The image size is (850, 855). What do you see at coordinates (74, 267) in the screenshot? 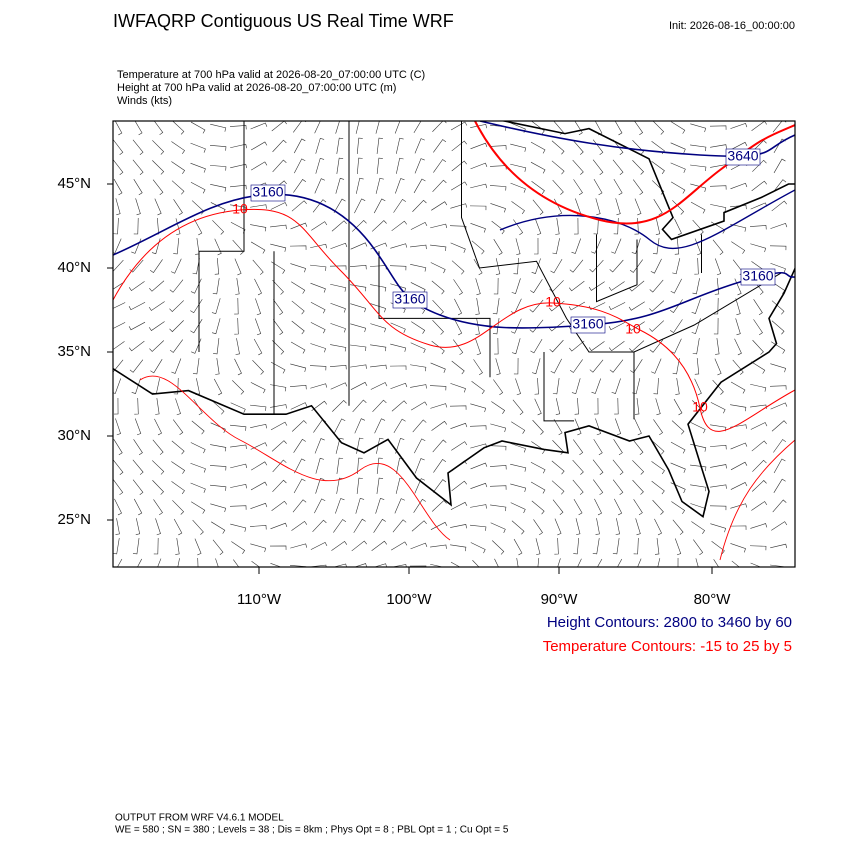
I see `lat-label: 40°N` at bounding box center [74, 267].